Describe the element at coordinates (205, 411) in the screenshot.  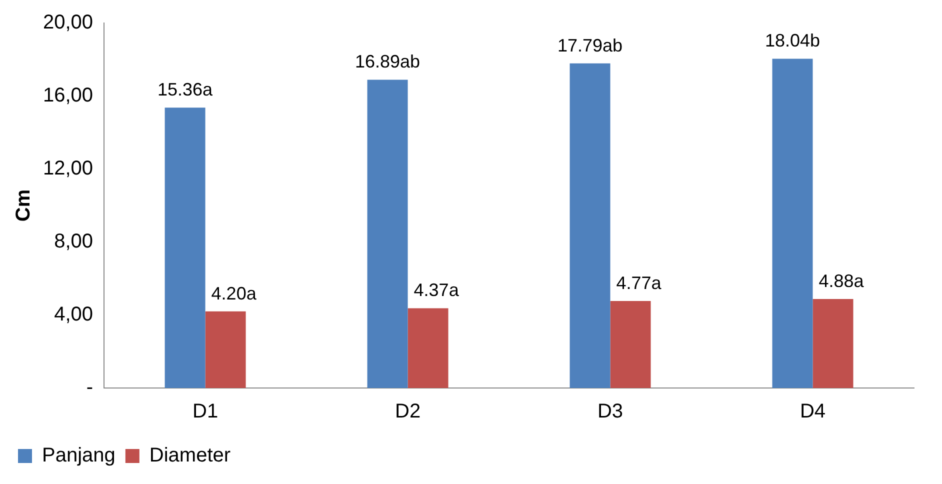
I see `x-tick-label: D1` at that location.